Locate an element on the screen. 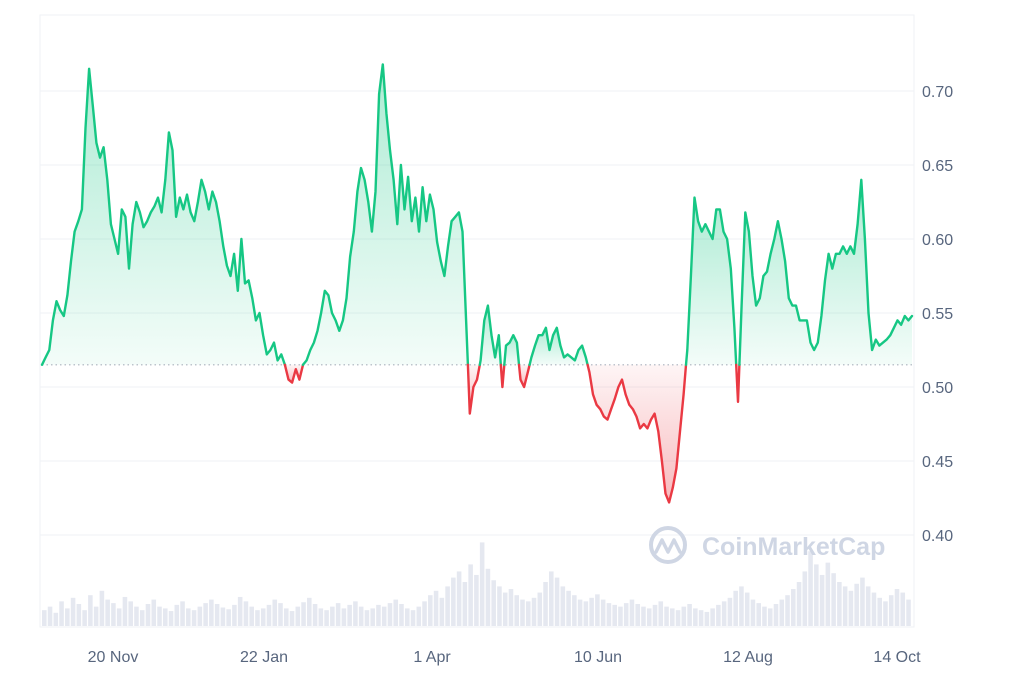  watermark-text: CoinMarketCap is located at coordinates (793, 547).